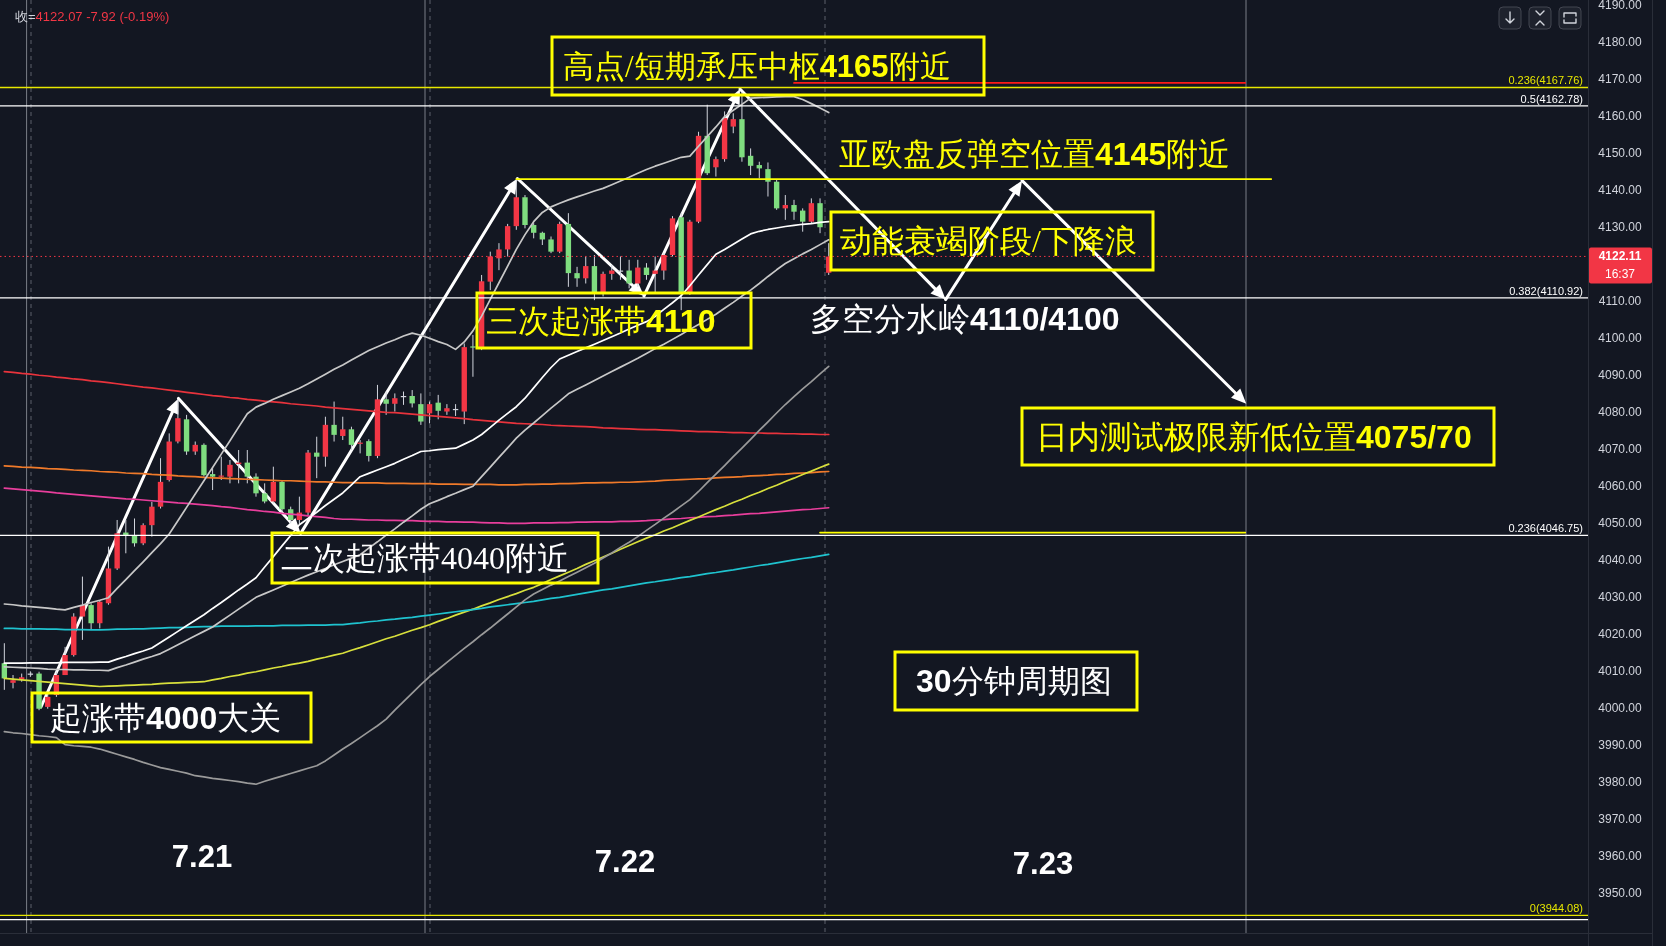 This screenshot has height=946, width=1666. Describe the element at coordinates (1620, 819) in the screenshot. I see `y-tick-label: 3970.00` at that location.